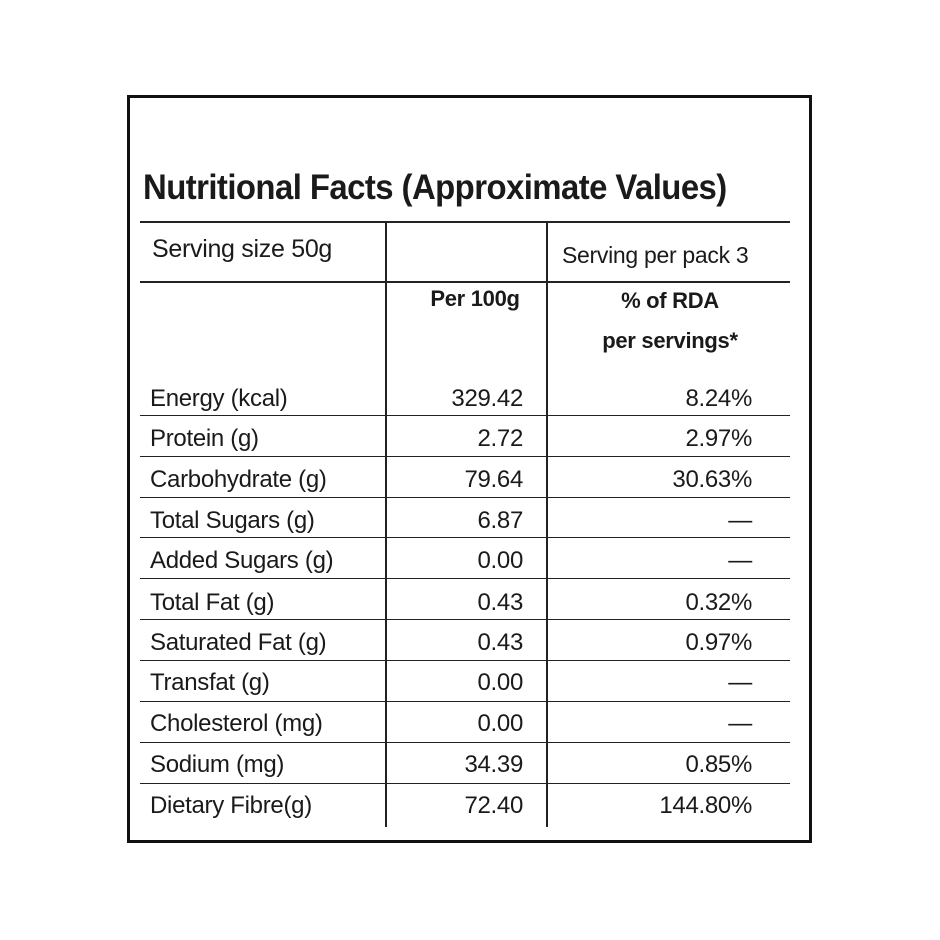 This screenshot has height=940, width=940. What do you see at coordinates (670, 340) in the screenshot?
I see `column-header-rda-line2: per servings*` at bounding box center [670, 340].